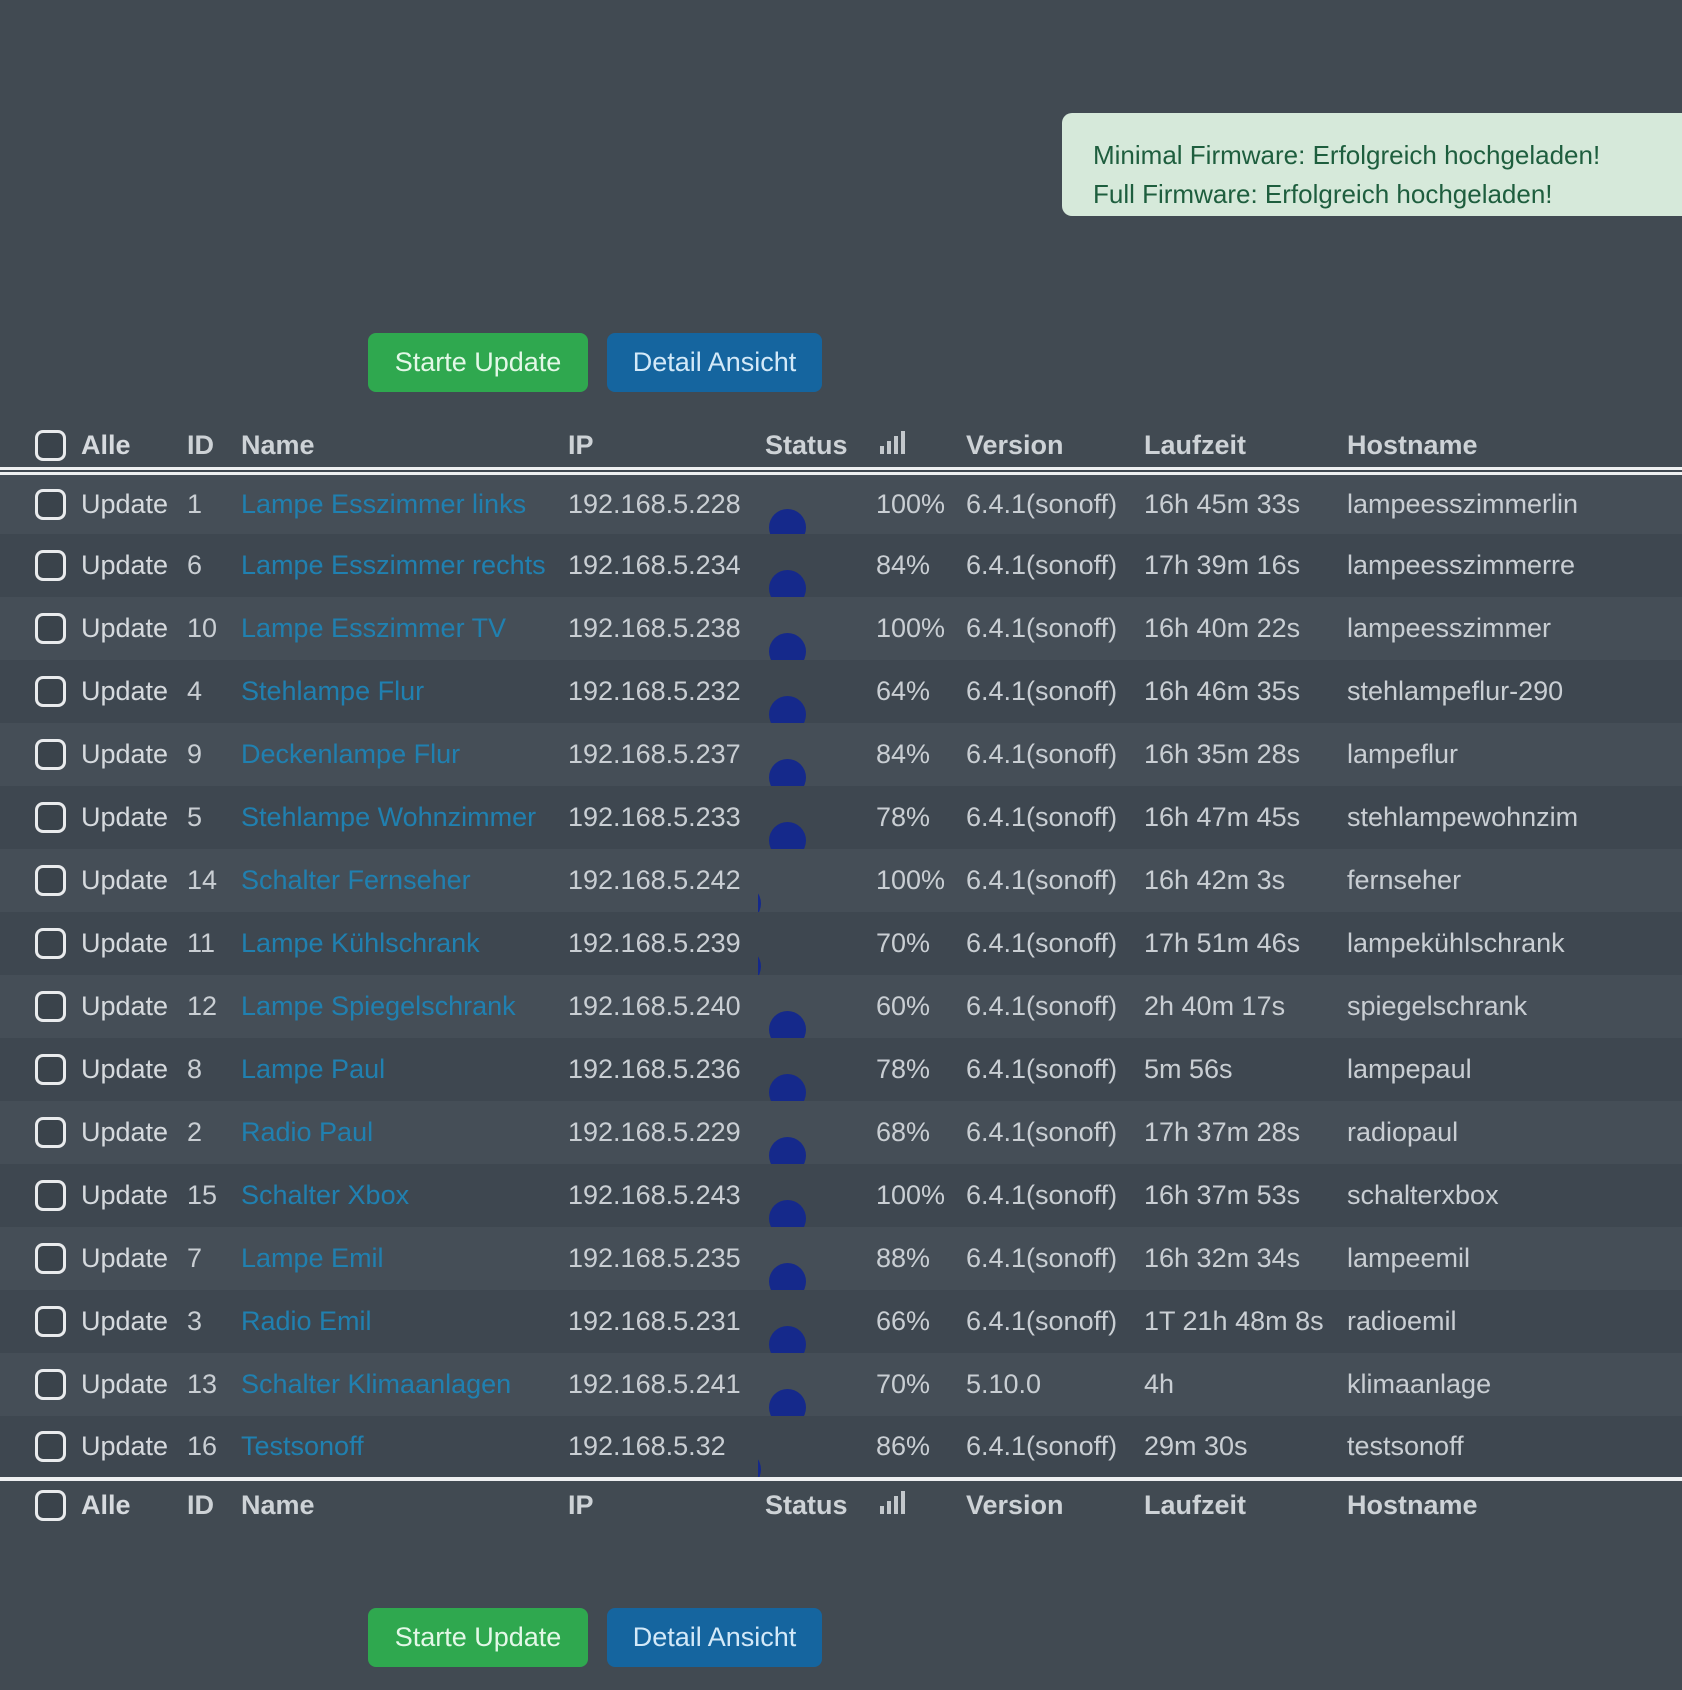  What do you see at coordinates (202, 1384) in the screenshot?
I see `device-id: 13` at bounding box center [202, 1384].